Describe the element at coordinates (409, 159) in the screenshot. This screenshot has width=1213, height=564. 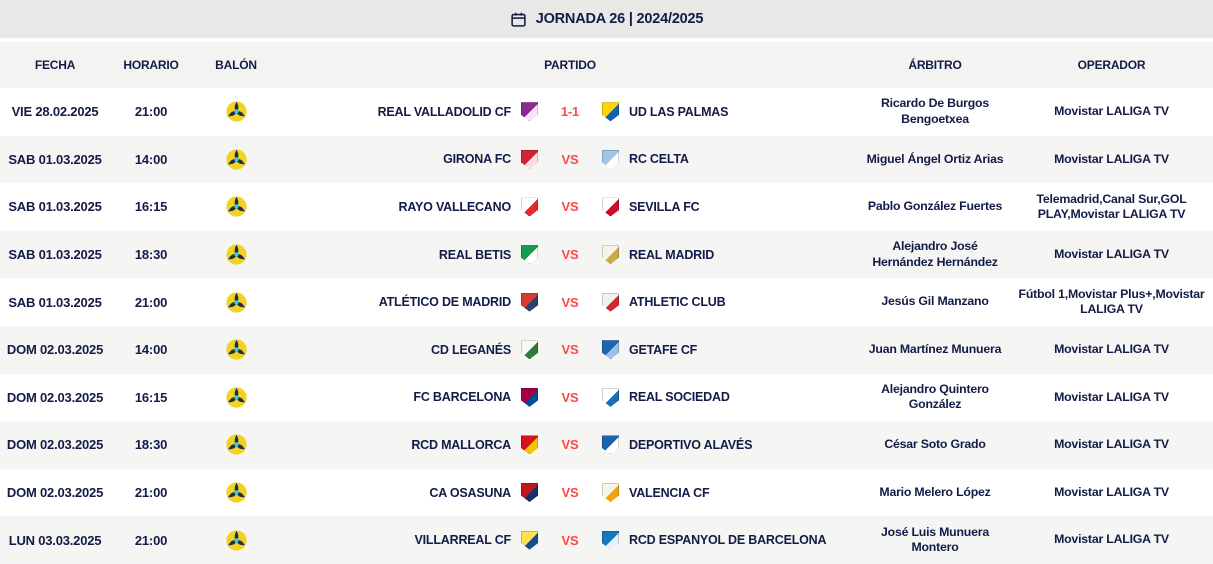
I see `home-side: GIRONA FC` at that location.